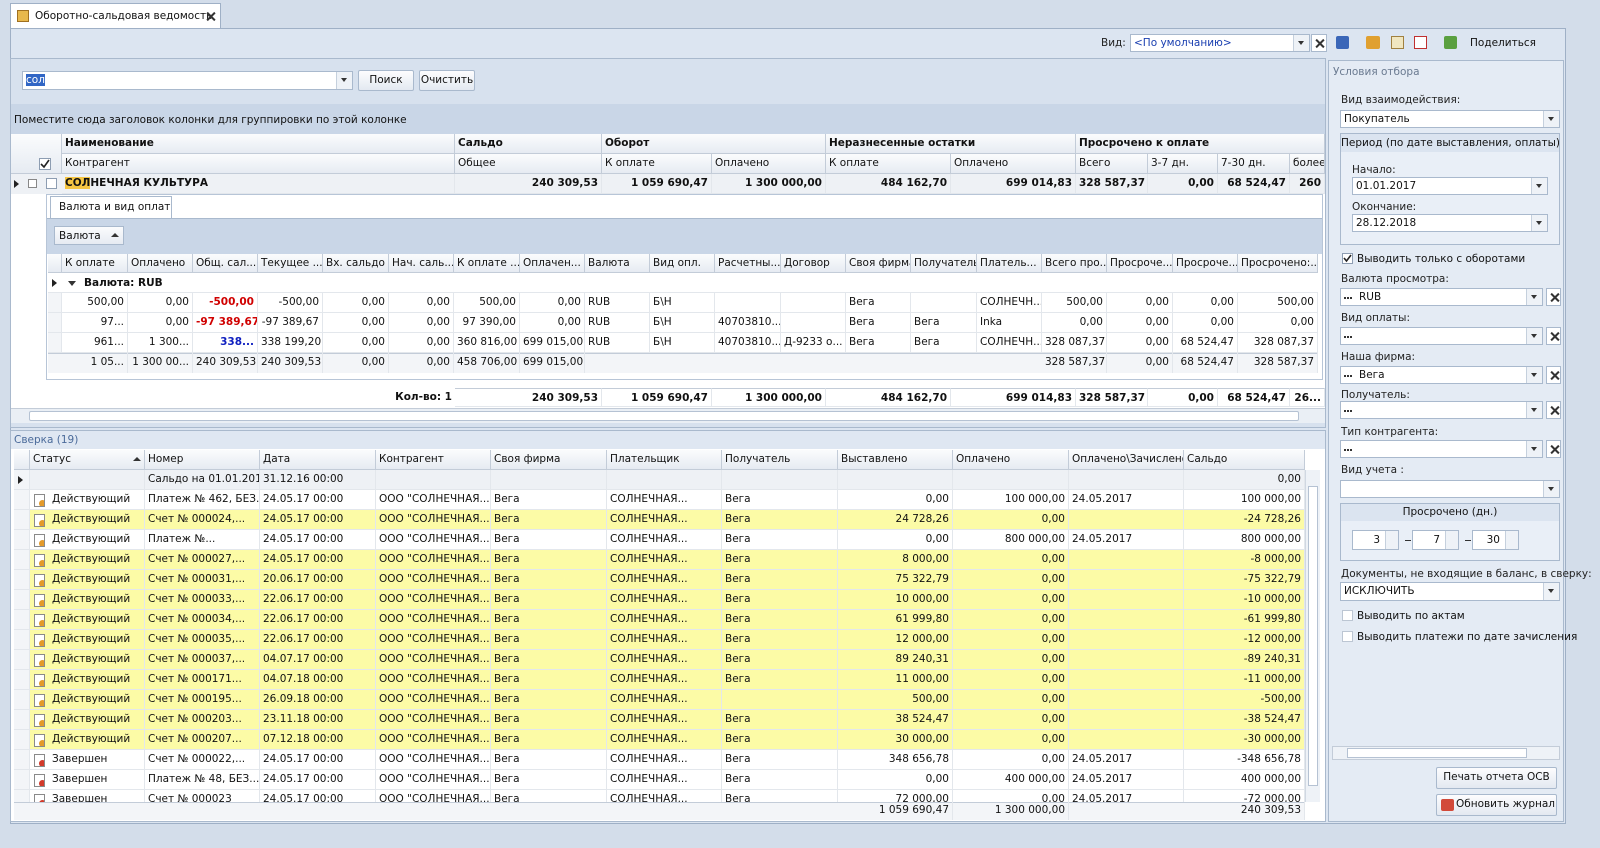 The image size is (1600, 848). What do you see at coordinates (111, 207) in the screenshot?
I see `detail-tab: Валюта и вид оплаты` at bounding box center [111, 207].